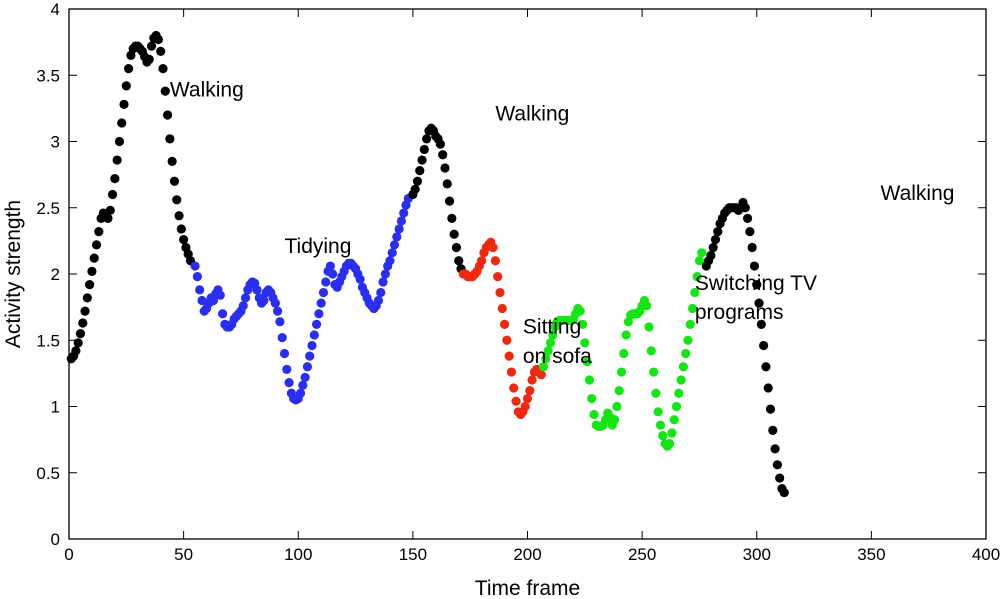 This screenshot has width=1000, height=599. I want to click on y-tick-label: 1.5, so click(48, 340).